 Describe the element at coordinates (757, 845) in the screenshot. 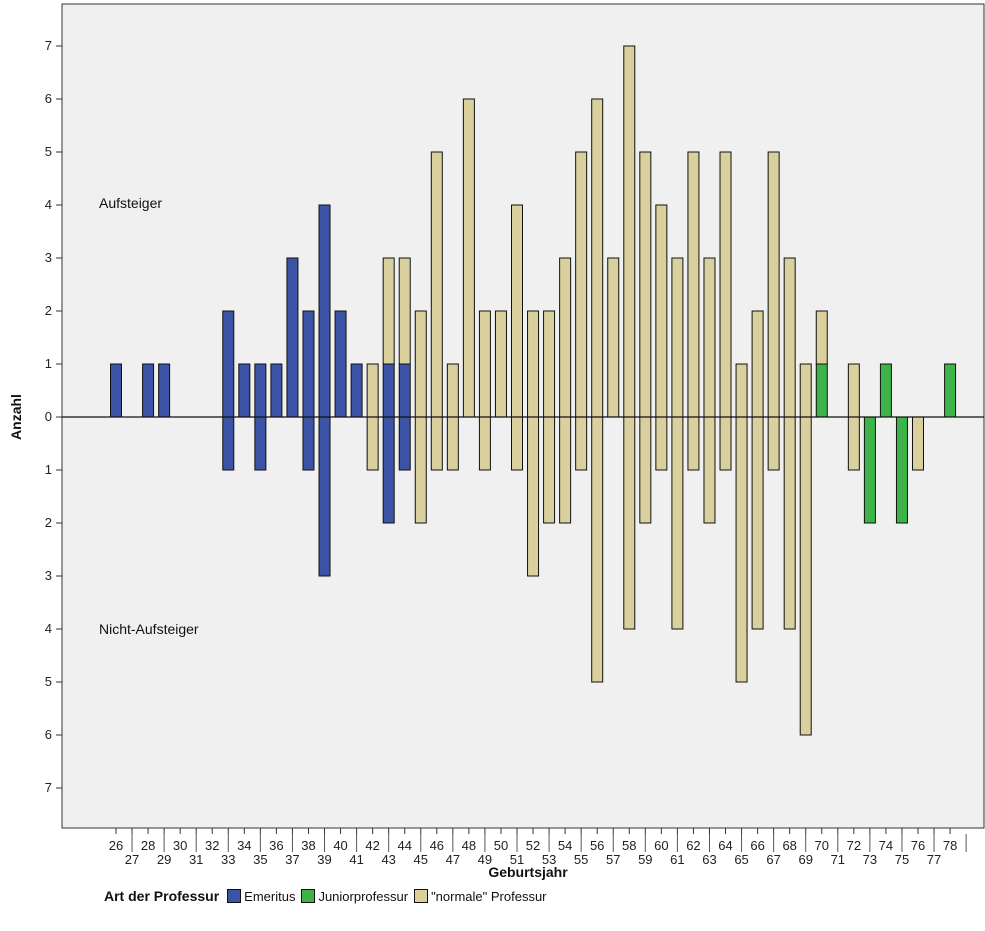

I see `x-tick-label: 66` at that location.